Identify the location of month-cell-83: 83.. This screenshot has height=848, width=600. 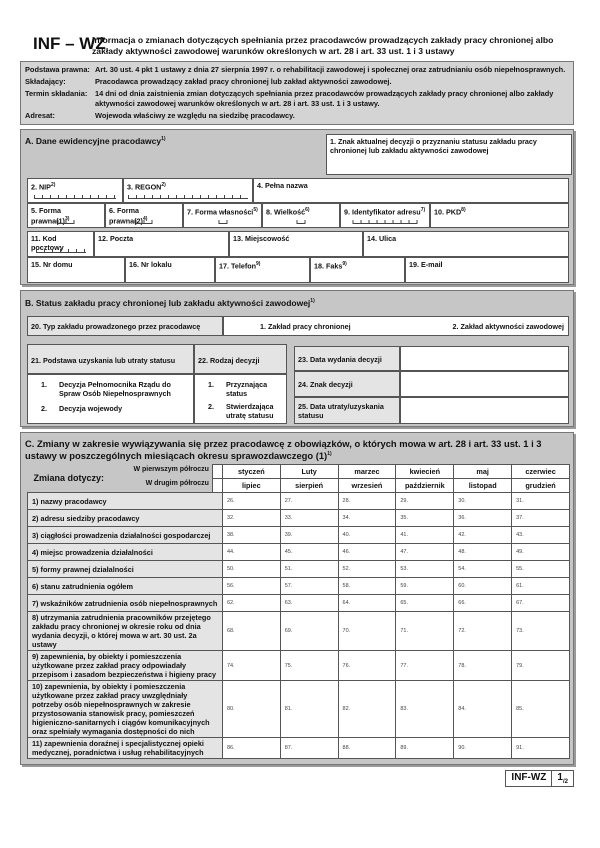
(425, 709).